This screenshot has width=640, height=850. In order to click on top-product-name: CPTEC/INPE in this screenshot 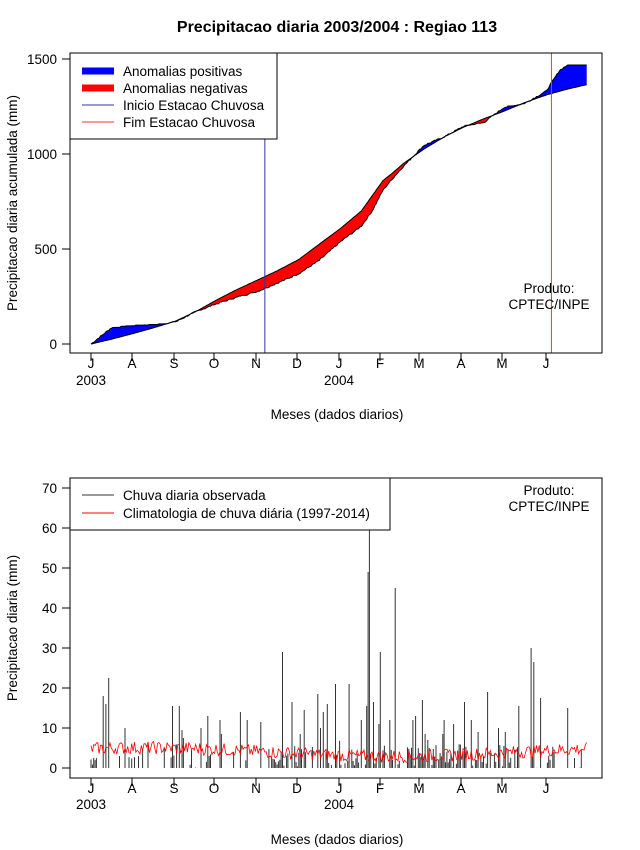, I will do `click(548, 304)`.